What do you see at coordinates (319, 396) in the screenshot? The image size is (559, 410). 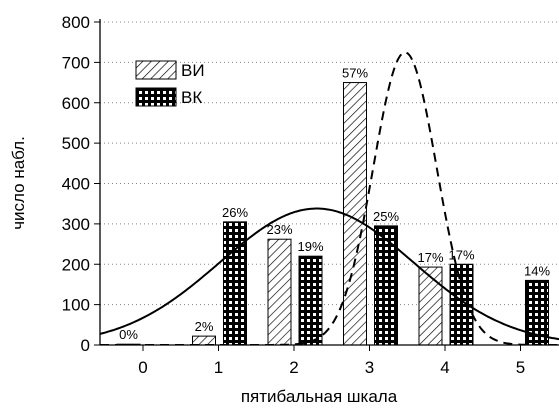 I see `x-axis-label: пятибальная шкала` at bounding box center [319, 396].